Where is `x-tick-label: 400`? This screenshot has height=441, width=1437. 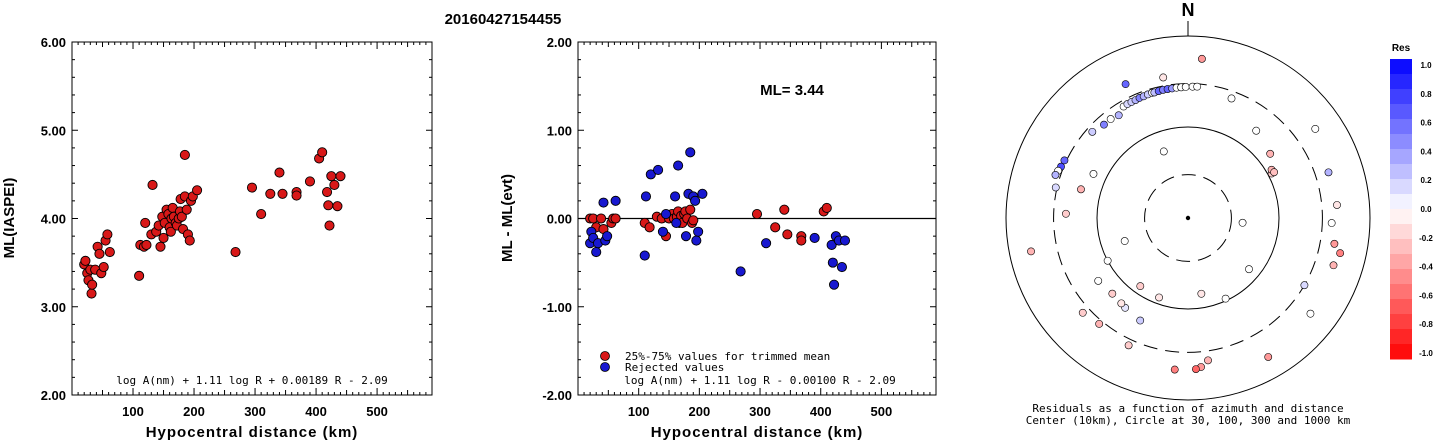 x-tick-label: 400 is located at coordinates (316, 411).